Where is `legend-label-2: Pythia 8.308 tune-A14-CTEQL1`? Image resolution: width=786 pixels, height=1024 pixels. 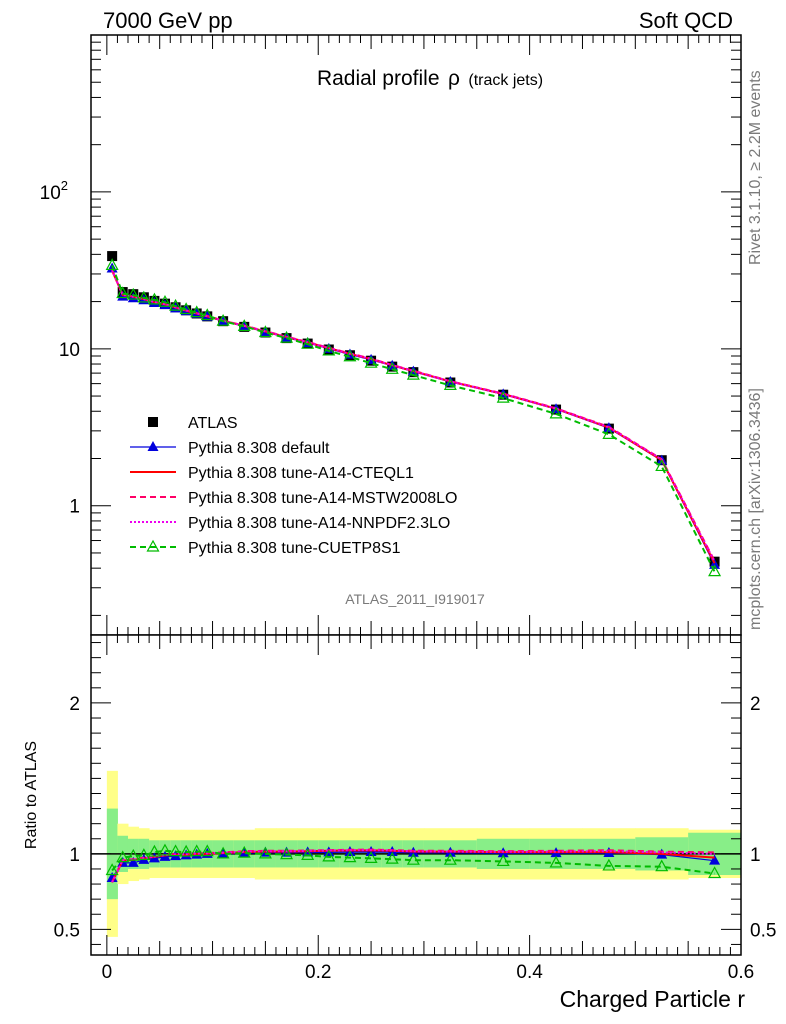 legend-label-2: Pythia 8.308 tune-A14-CTEQL1 is located at coordinates (301, 473).